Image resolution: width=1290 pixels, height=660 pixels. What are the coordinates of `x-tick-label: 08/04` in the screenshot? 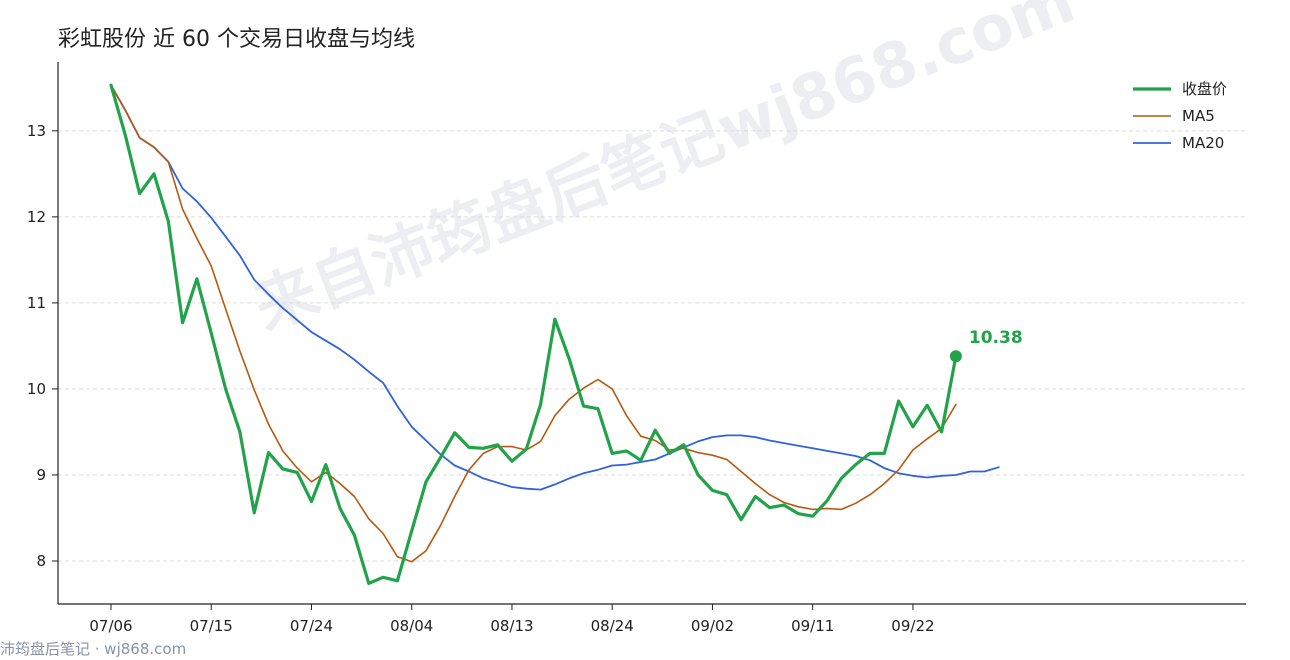 It's located at (411, 626).